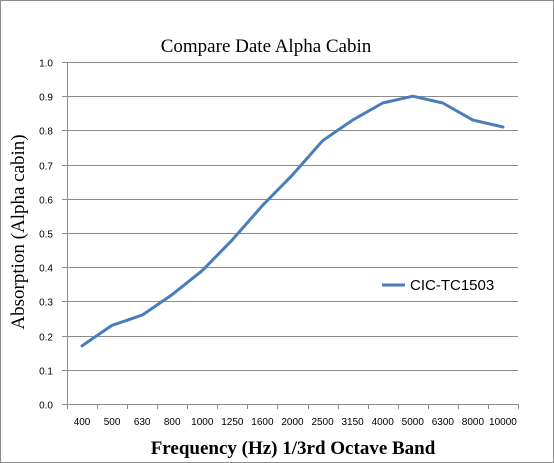 The height and width of the screenshot is (463, 554). I want to click on y-tick-label: 0.7, so click(46, 167).